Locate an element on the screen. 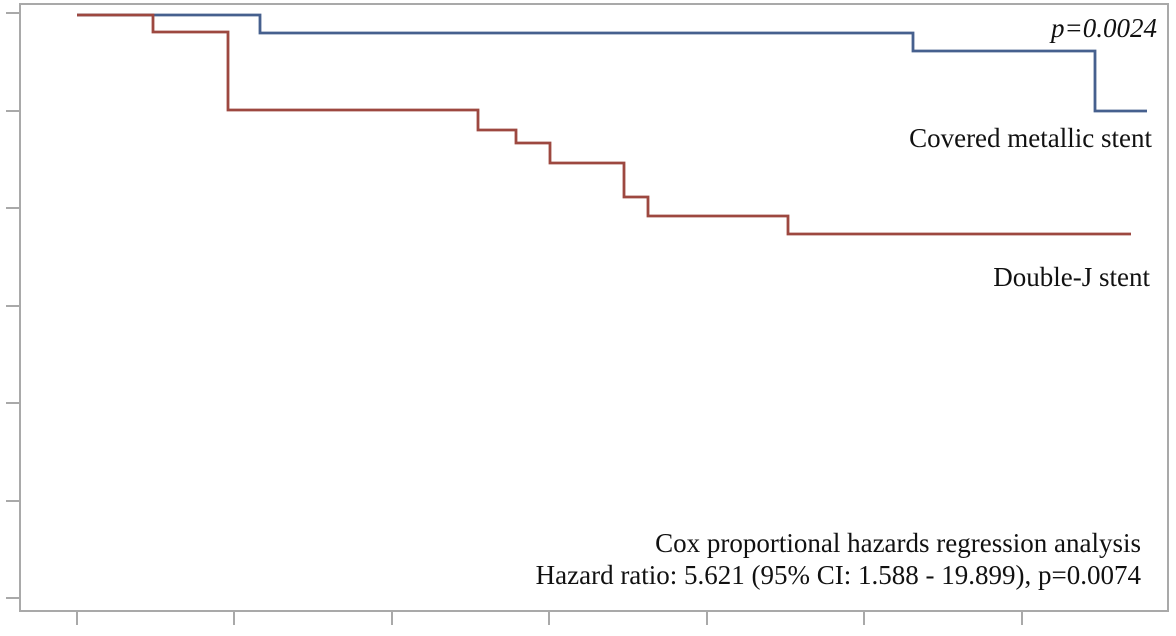 Image resolution: width=1176 pixels, height=636 pixels. series-label-double-j-stent: Double-J stent is located at coordinates (1071, 277).